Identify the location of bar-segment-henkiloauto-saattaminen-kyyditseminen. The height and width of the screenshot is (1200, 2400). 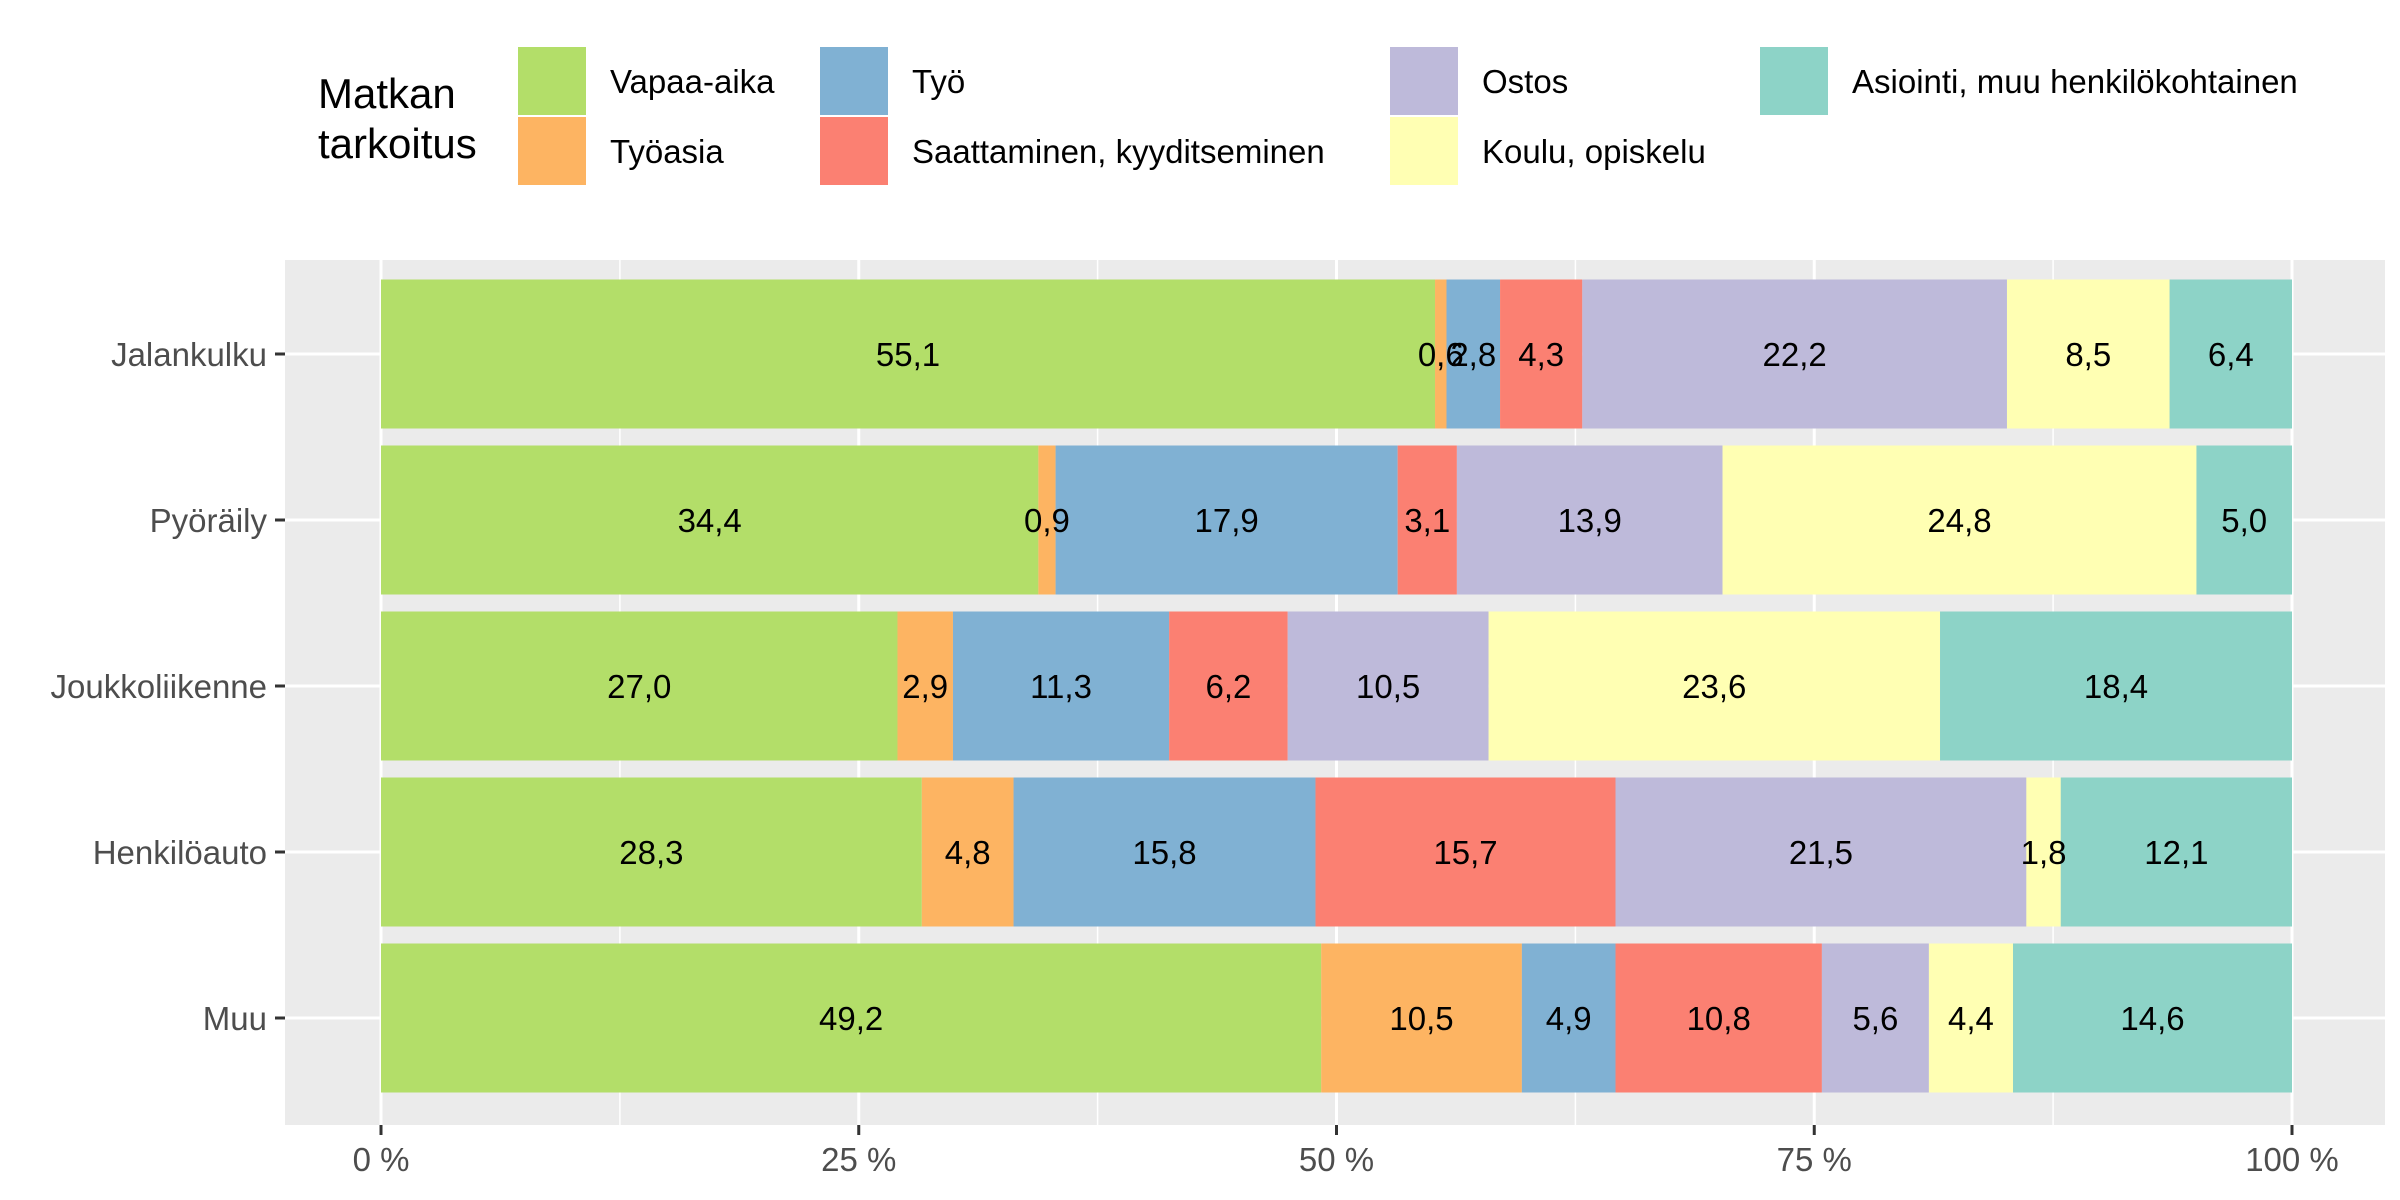
(1465, 852).